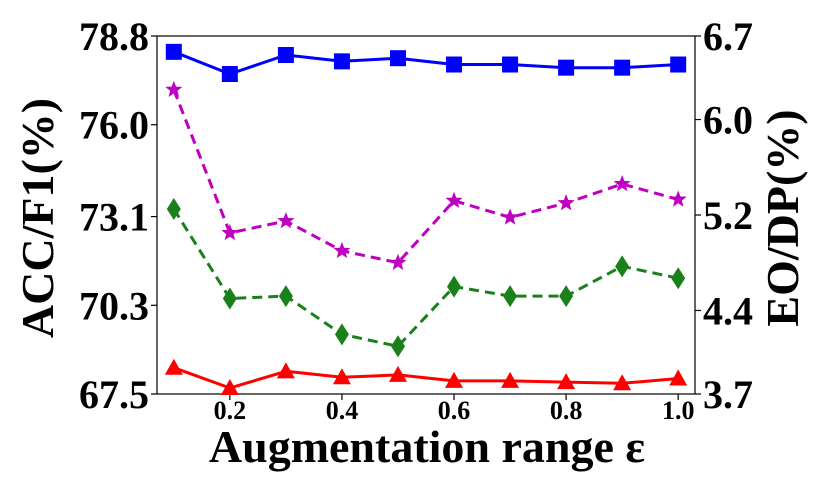 This screenshot has height=493, width=830. Describe the element at coordinates (728, 36) in the screenshot. I see `right-tick-label: 6.7` at that location.